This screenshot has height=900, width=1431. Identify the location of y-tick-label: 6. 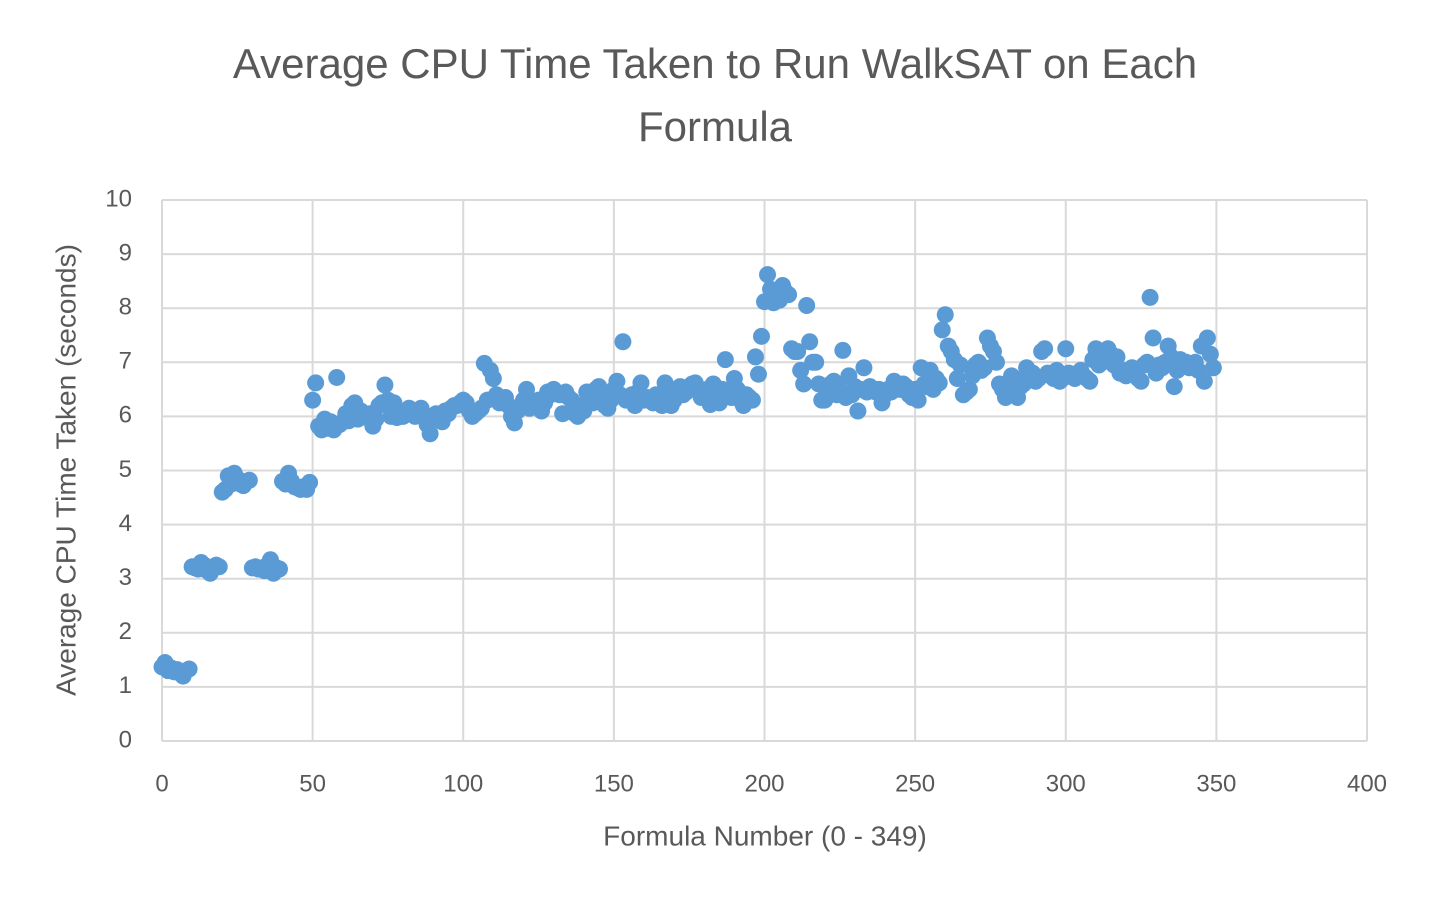
(125, 415).